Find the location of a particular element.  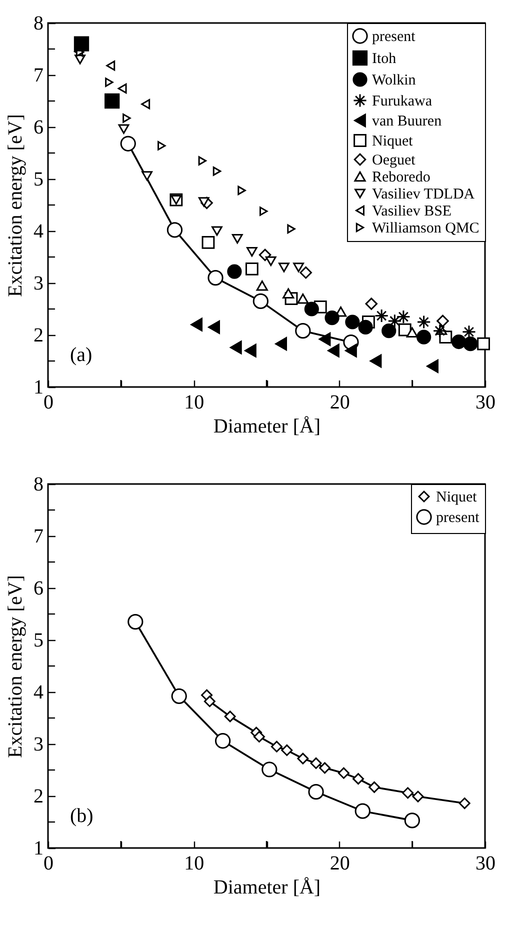

legend-label: Williamson QMC is located at coordinates (426, 228).